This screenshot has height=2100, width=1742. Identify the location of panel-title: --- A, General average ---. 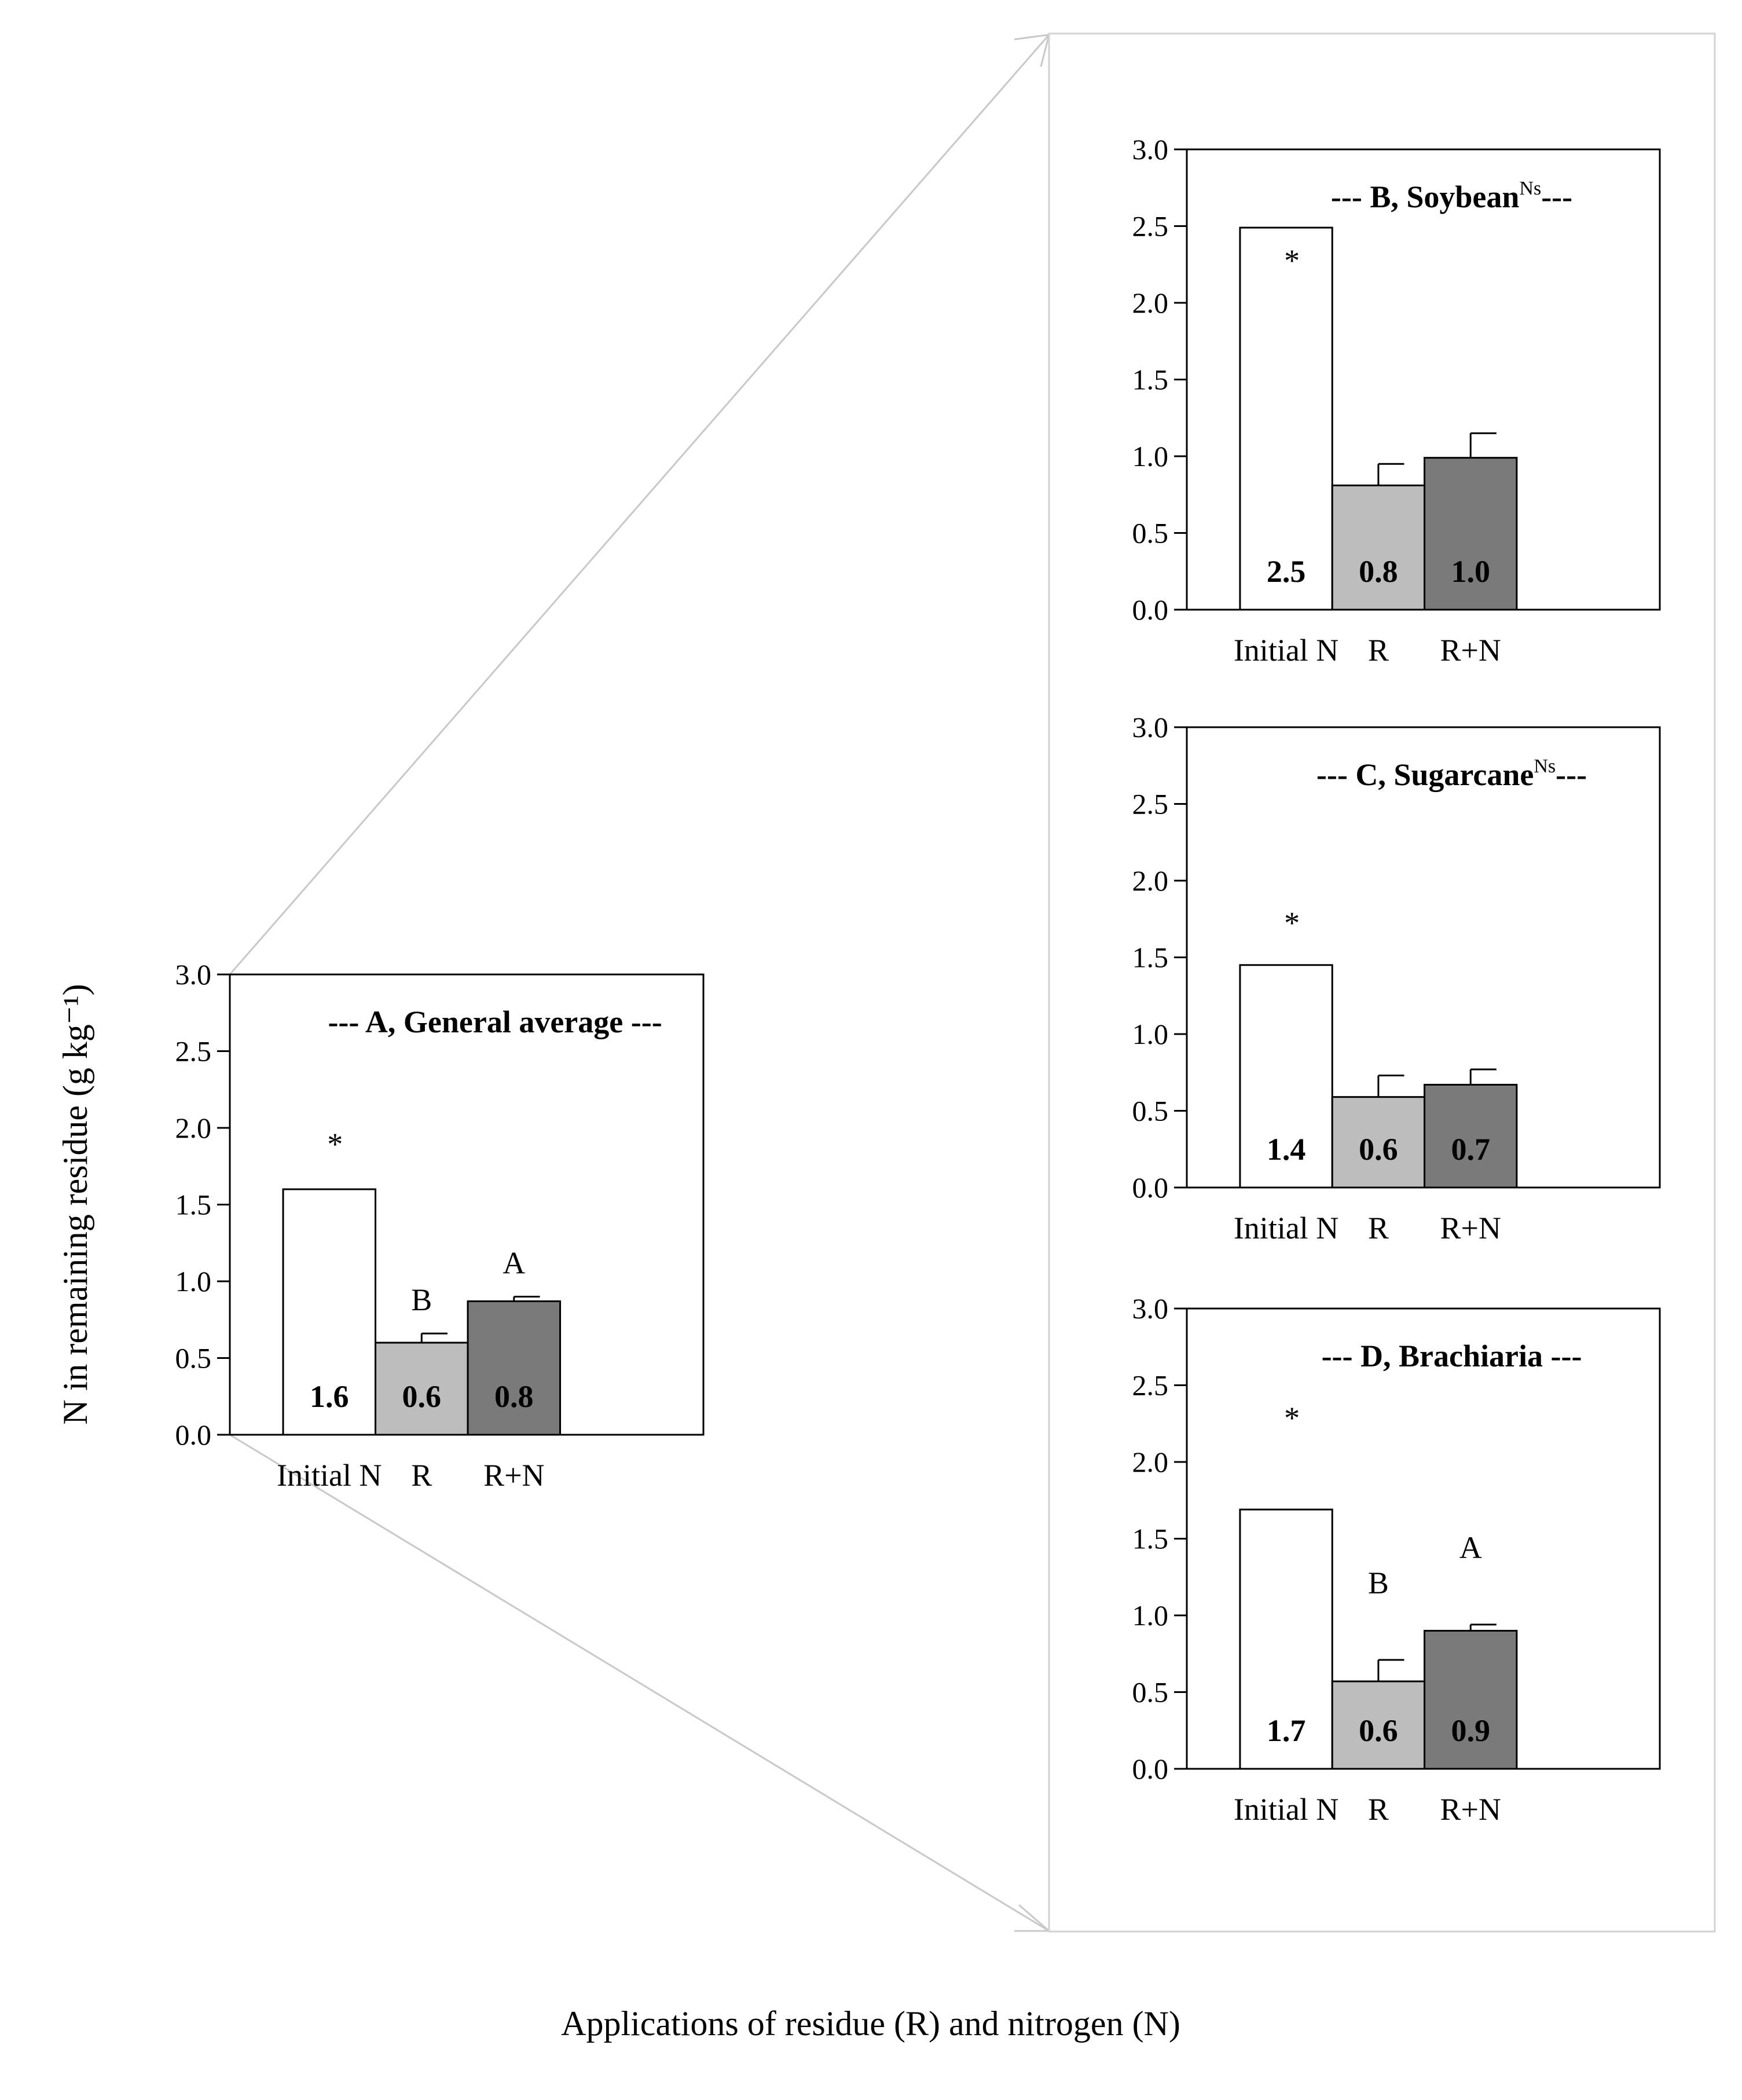
(495, 1022).